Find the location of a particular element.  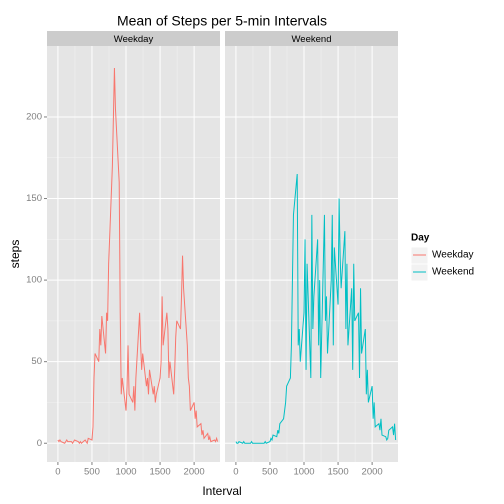

legend-label: Weekday is located at coordinates (453, 255).